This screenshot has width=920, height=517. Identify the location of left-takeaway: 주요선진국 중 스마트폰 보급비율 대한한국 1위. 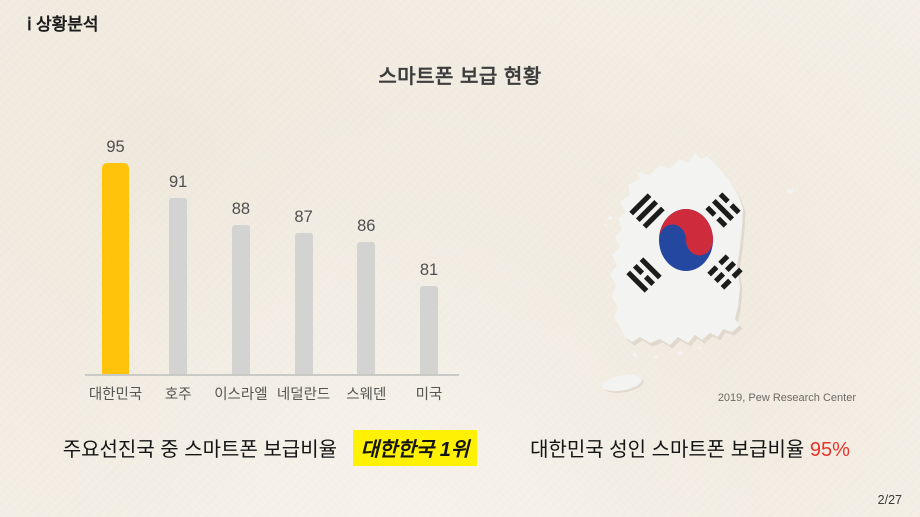
(270, 448).